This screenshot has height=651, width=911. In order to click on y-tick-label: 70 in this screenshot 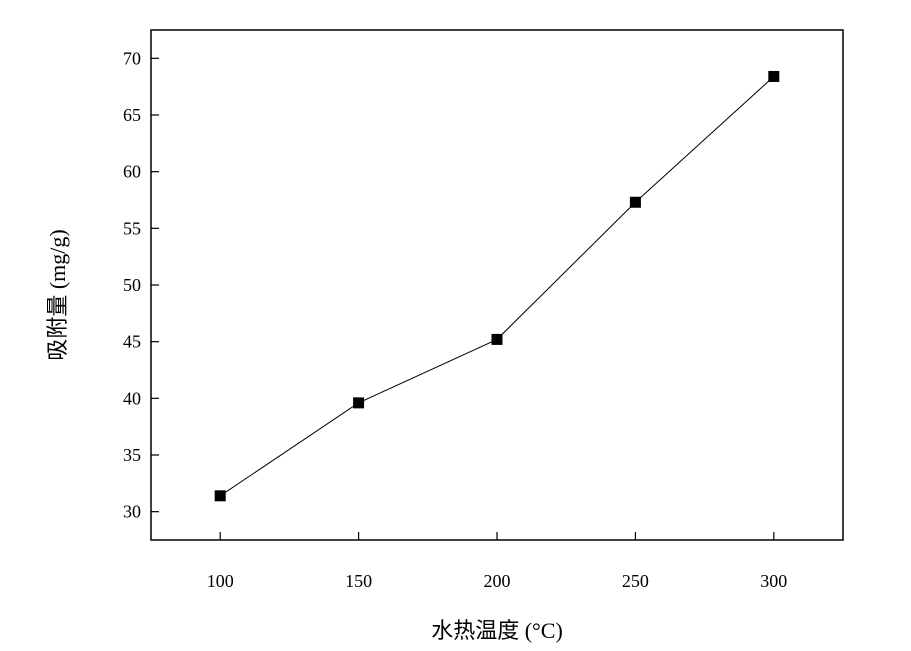, I will do `click(132, 58)`.